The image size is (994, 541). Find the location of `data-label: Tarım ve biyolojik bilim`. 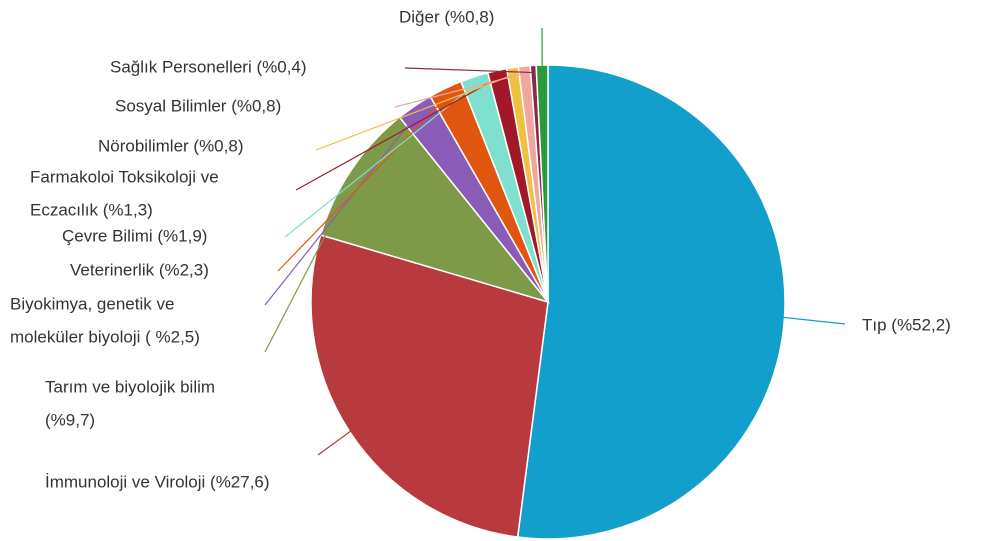

data-label: Tarım ve biyolojik bilim is located at coordinates (130, 386).